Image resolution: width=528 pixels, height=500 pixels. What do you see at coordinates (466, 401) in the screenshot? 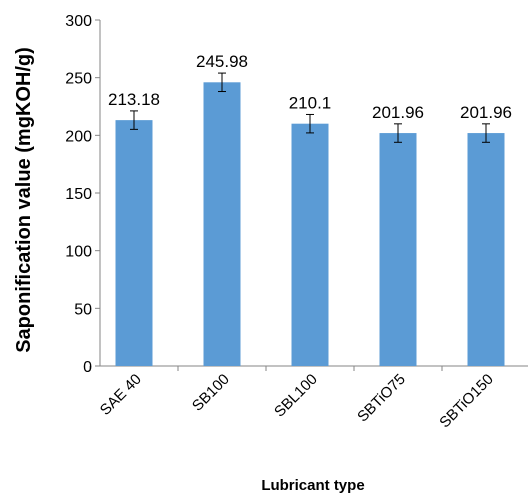
I see `x-tick-label: SBTiO150` at bounding box center [466, 401].